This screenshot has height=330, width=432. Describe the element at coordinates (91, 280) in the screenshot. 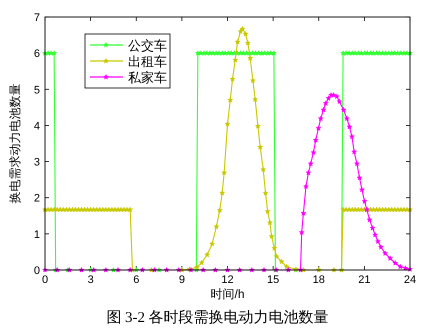

I see `x-tick-label: 3` at that location.